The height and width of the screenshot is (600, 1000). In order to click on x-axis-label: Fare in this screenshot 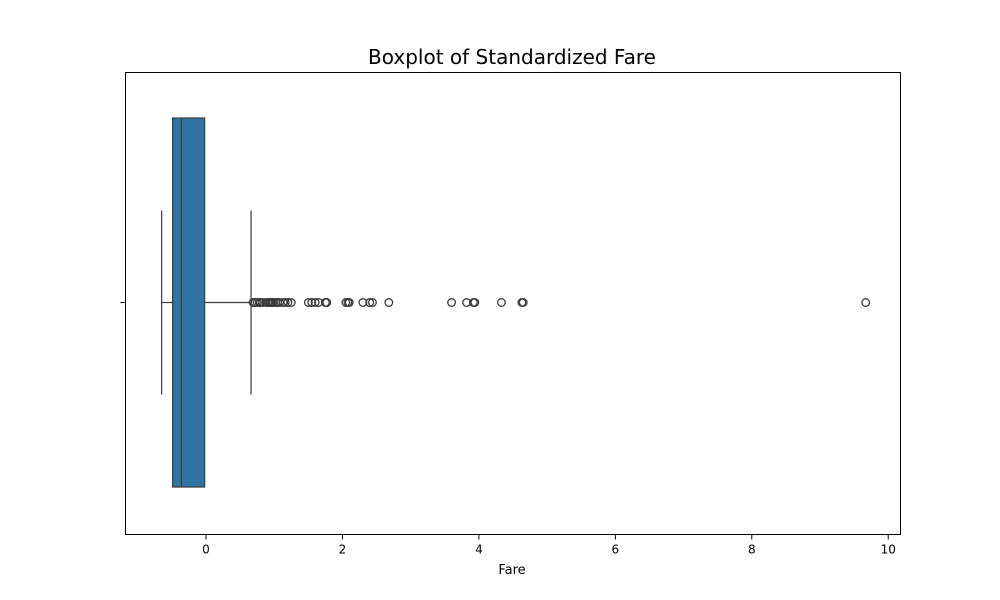, I will do `click(511, 570)`.